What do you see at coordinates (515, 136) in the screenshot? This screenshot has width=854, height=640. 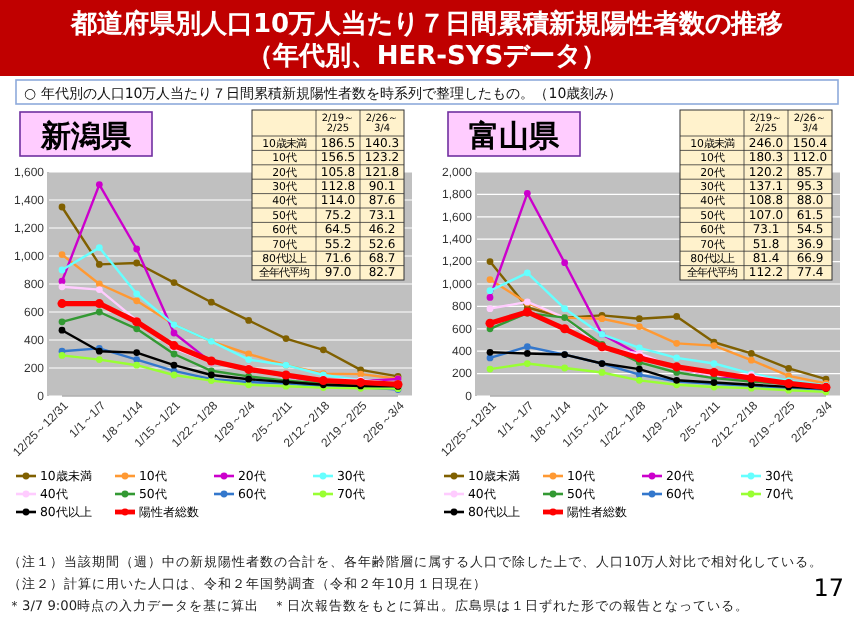 I see `chart-title: 富山県` at bounding box center [515, 136].